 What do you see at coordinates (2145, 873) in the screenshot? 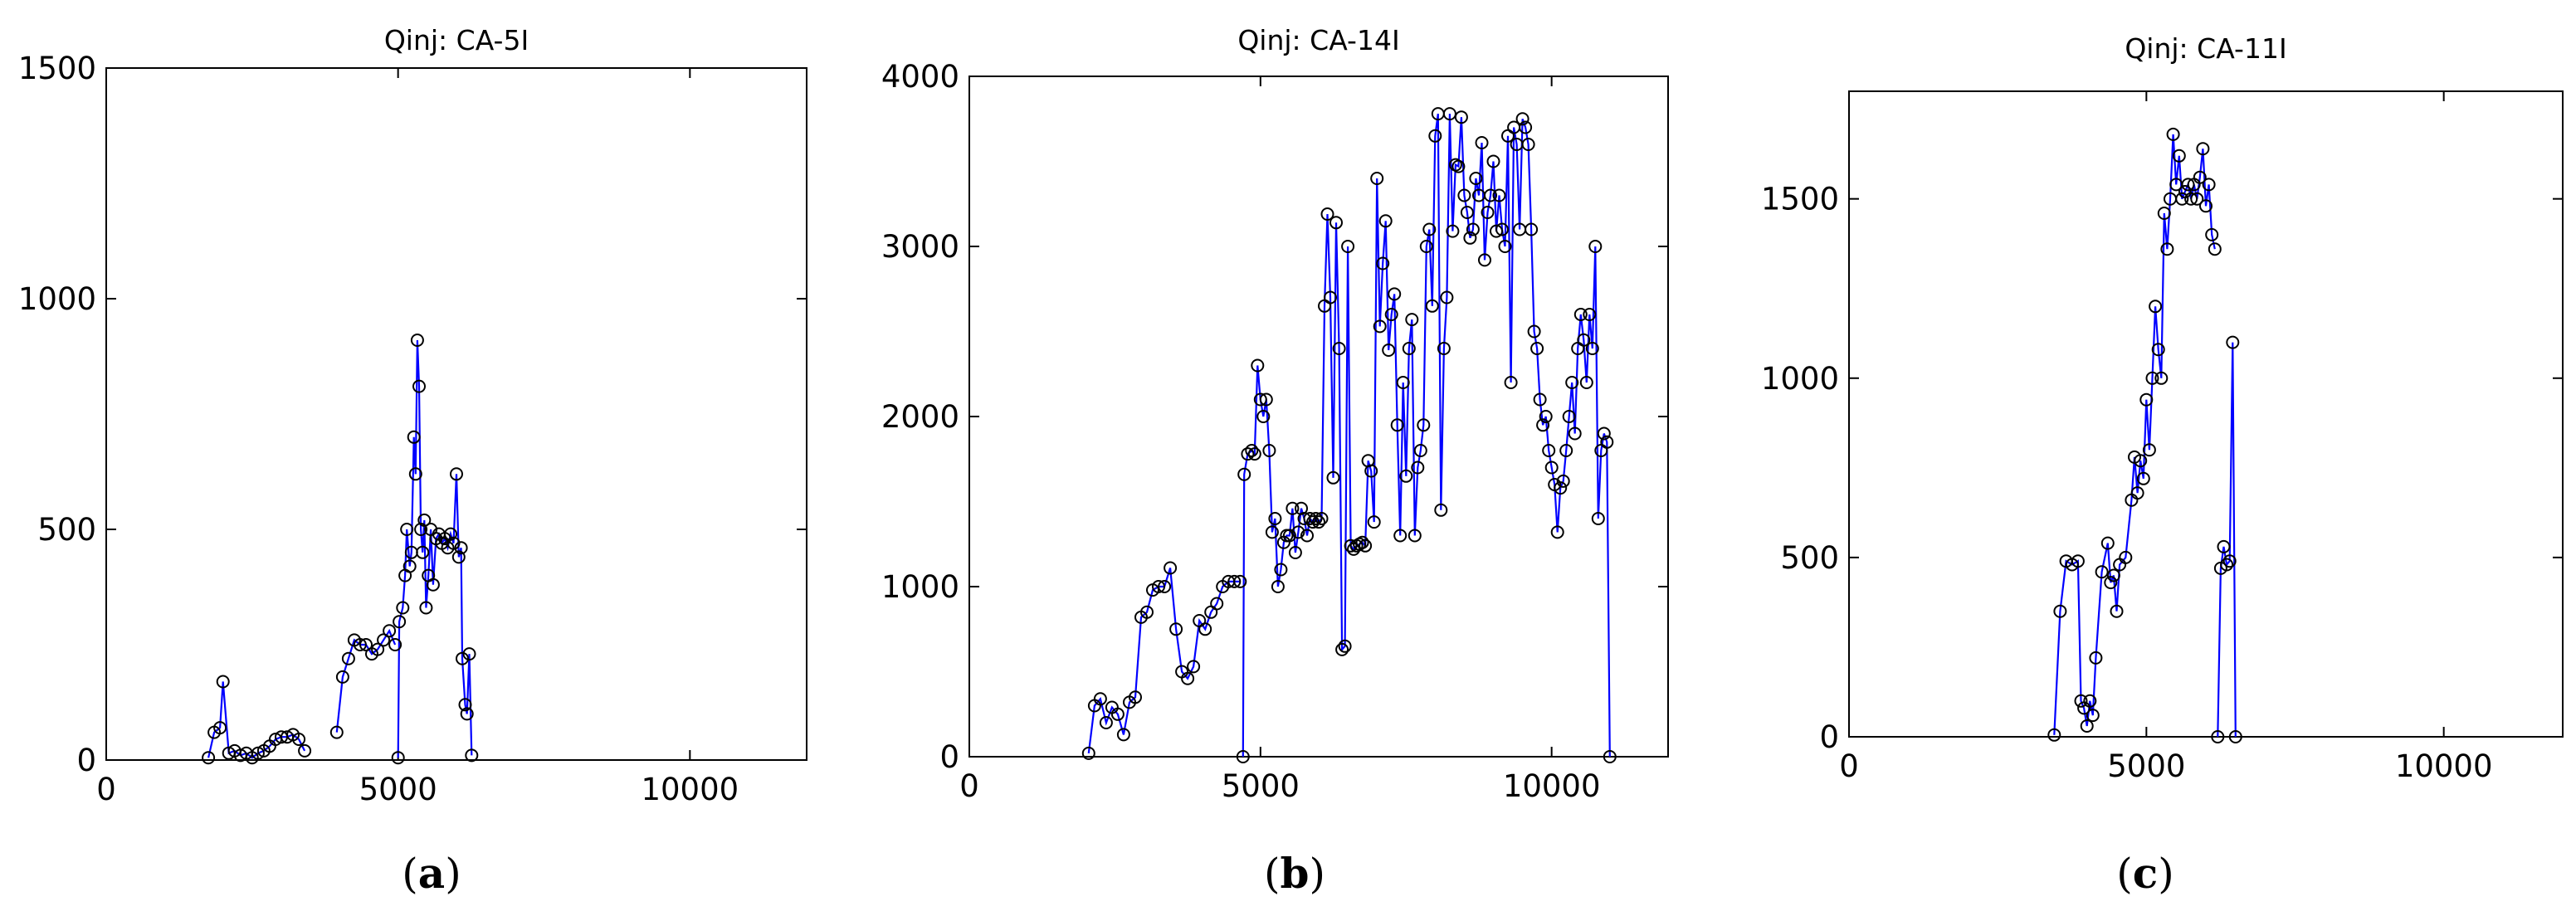
I see `panel-caption: (c)` at bounding box center [2145, 873].